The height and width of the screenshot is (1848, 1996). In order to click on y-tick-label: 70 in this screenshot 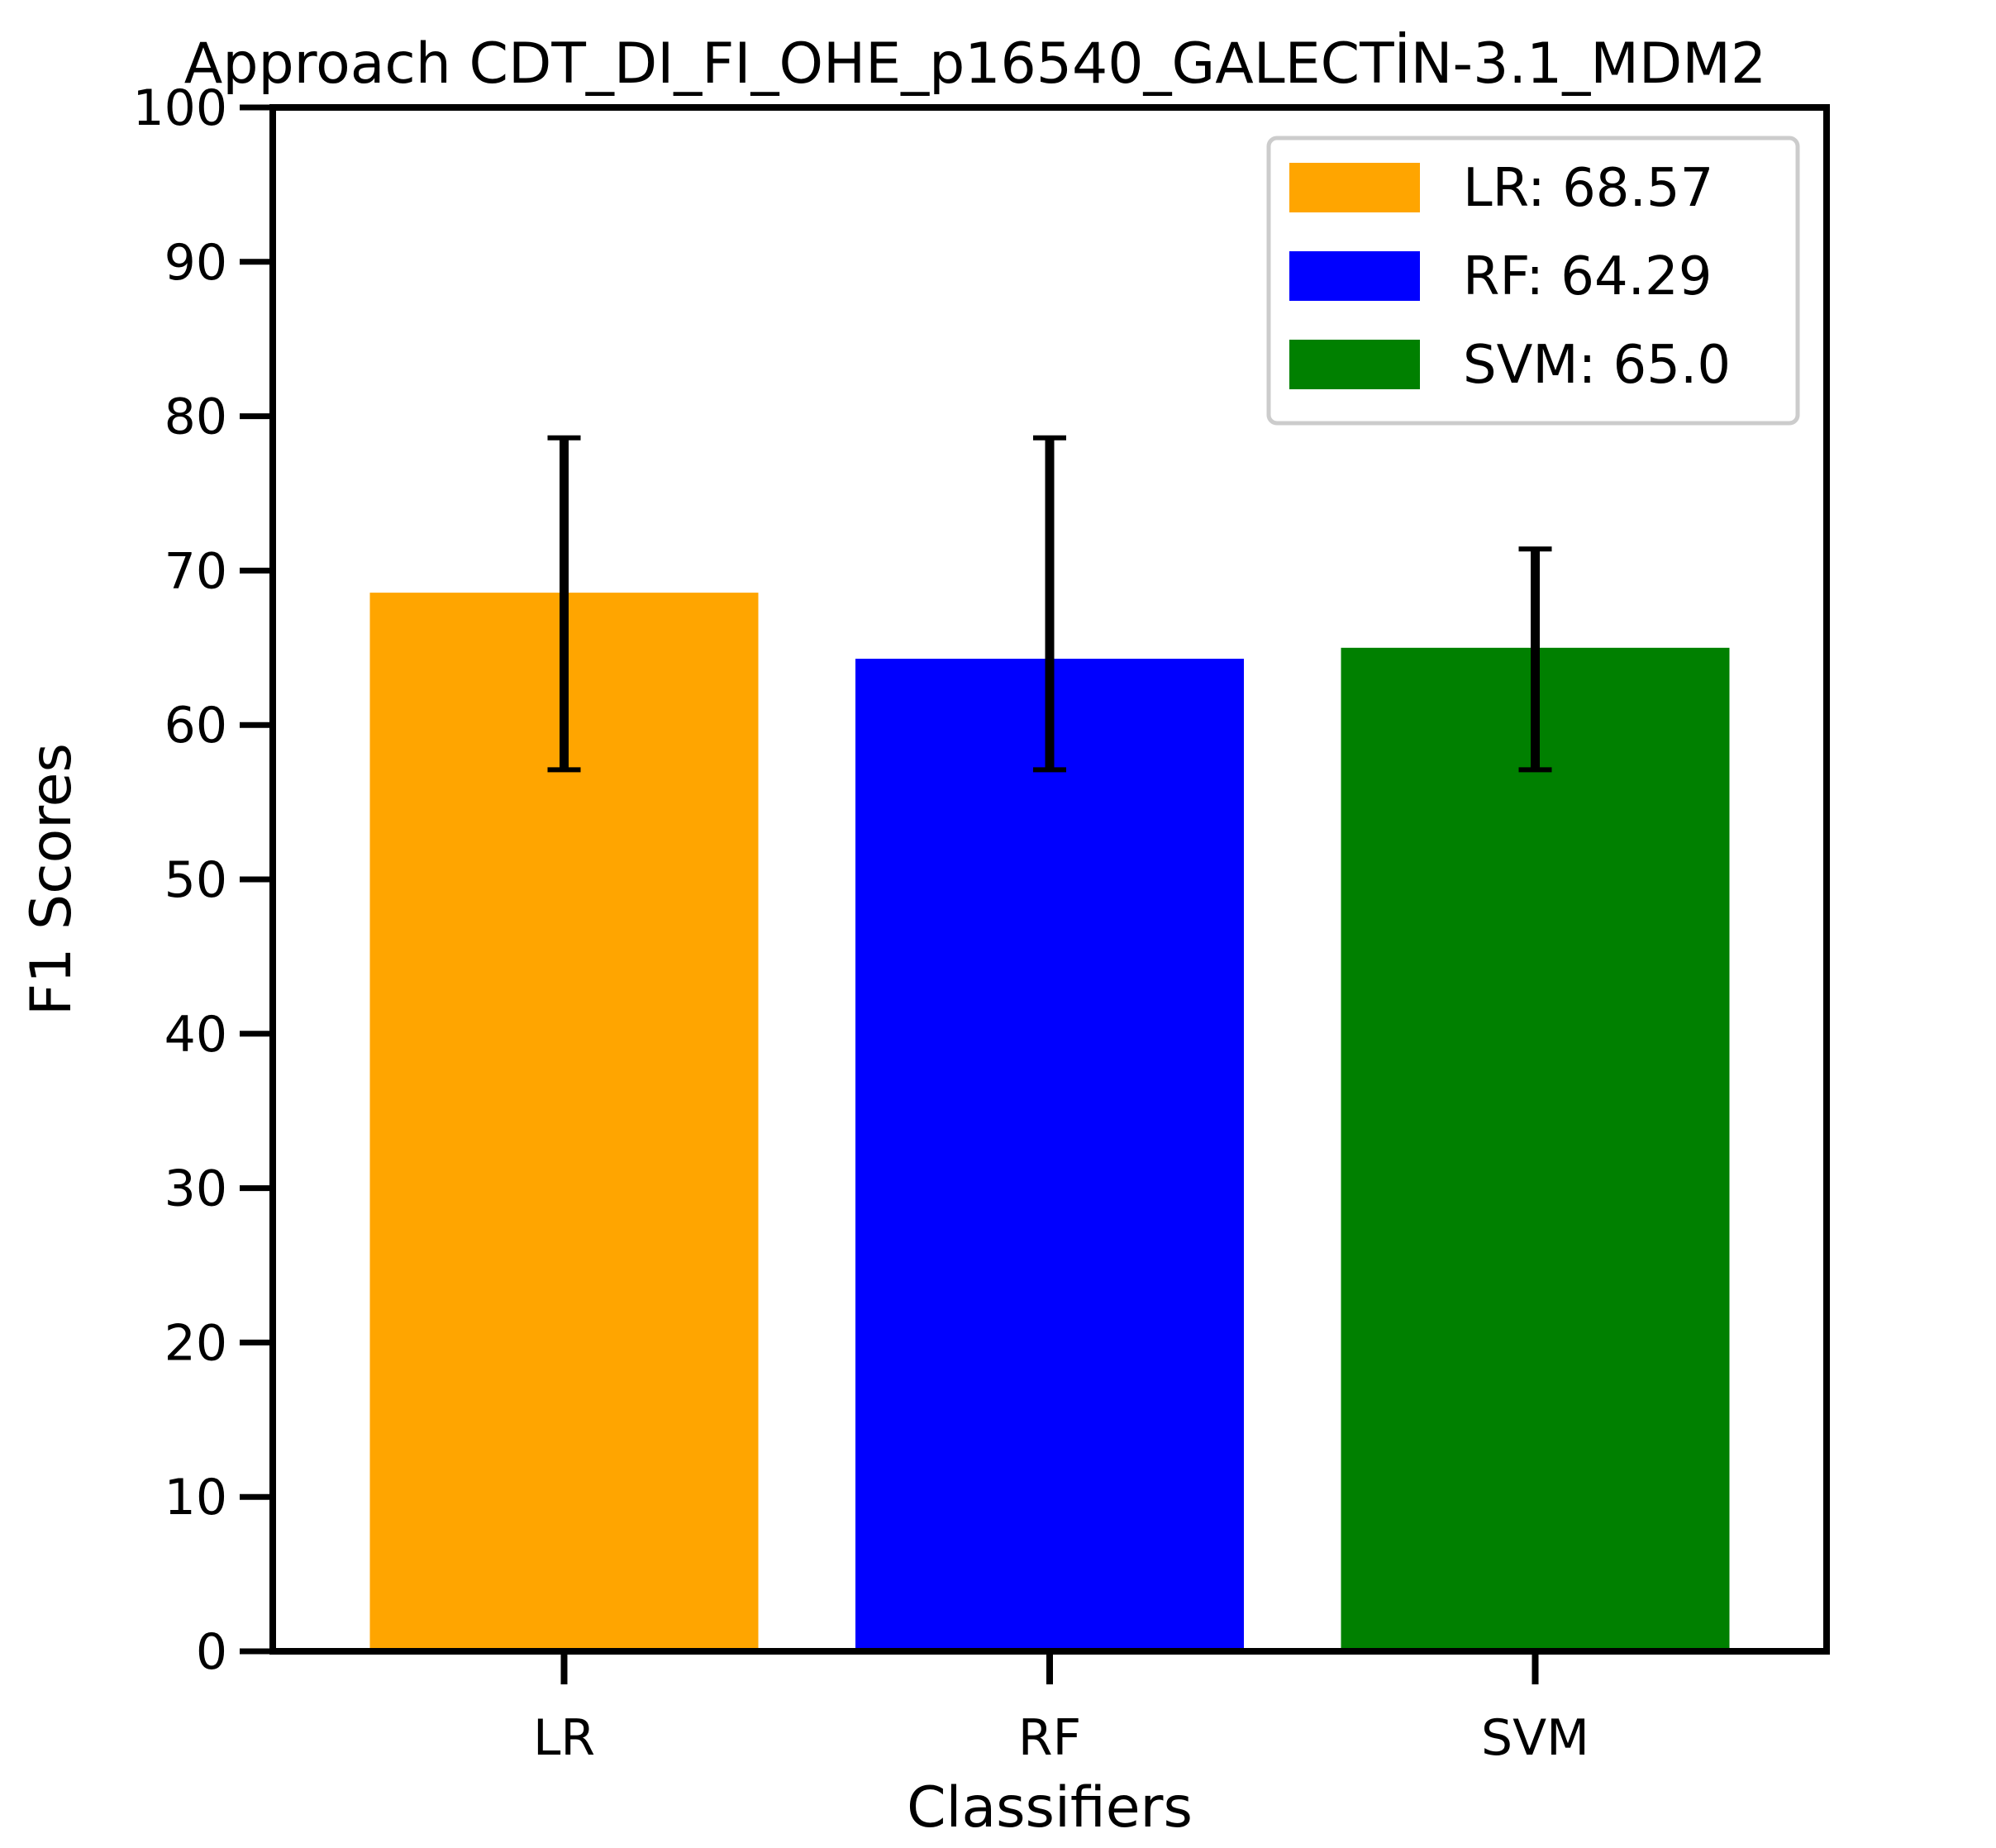, I will do `click(195, 571)`.